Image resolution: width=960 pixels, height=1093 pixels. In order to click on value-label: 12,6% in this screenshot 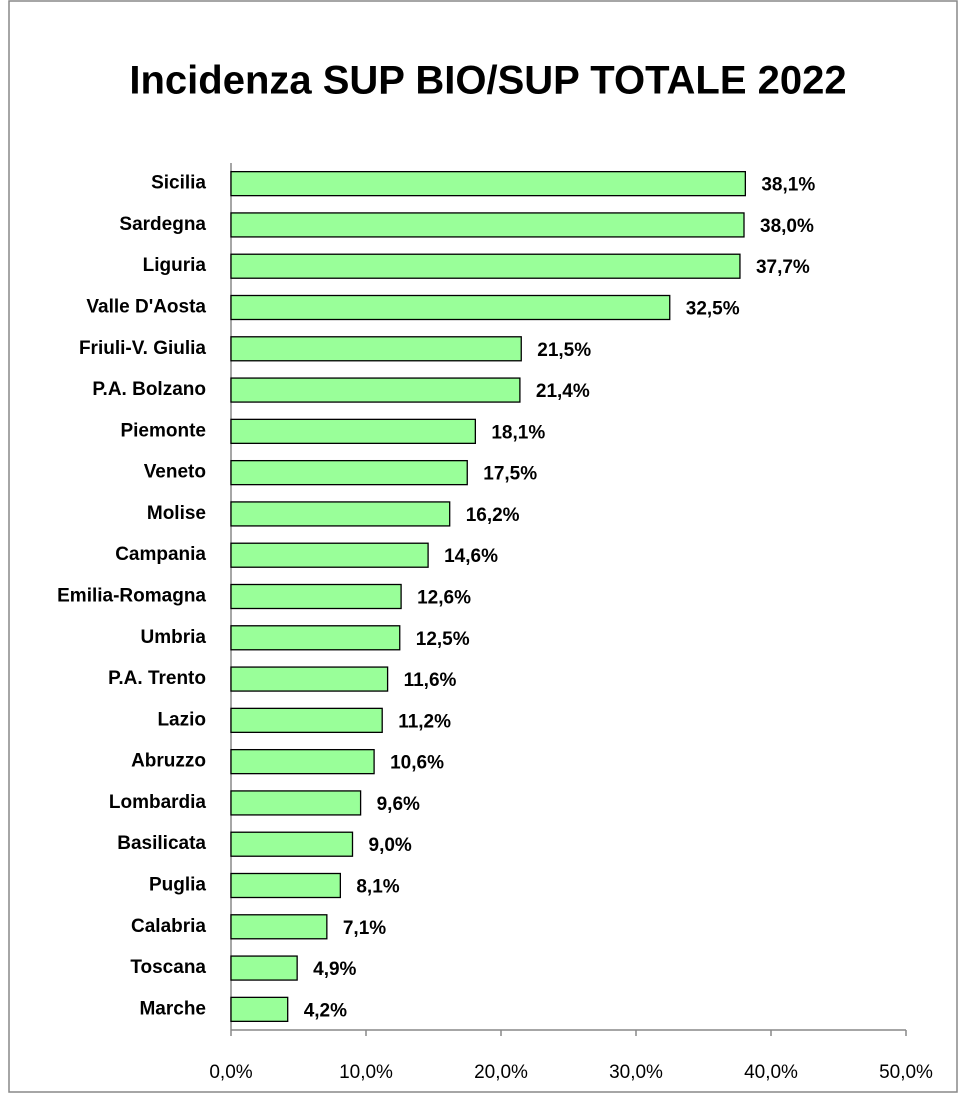, I will do `click(444, 598)`.